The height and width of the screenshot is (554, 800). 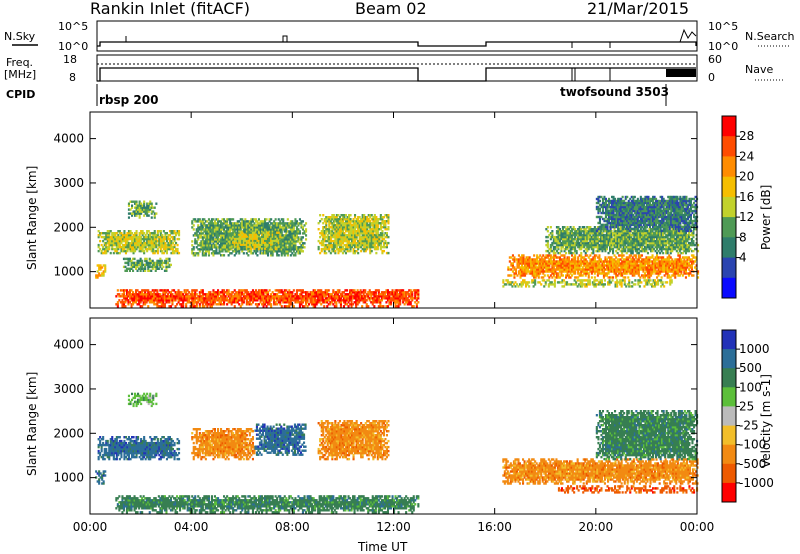 I want to click on nsky-panel-frame, so click(x=397, y=36).